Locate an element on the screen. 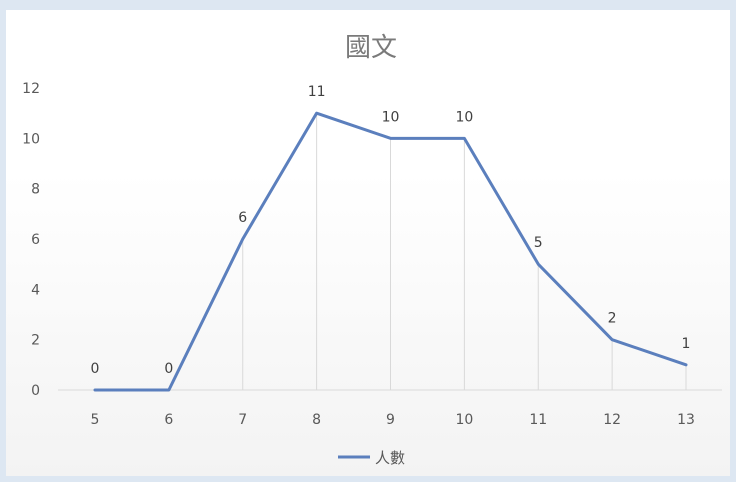 The width and height of the screenshot is (736, 482). data-label: 6 is located at coordinates (242, 218).